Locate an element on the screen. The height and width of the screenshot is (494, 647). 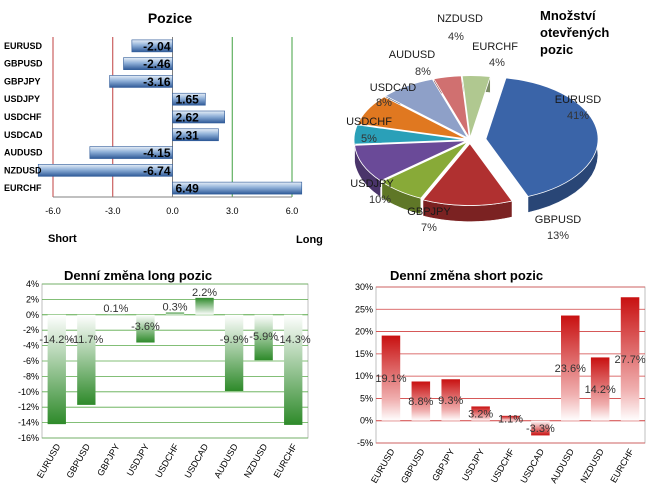
chart-title: Pozice is located at coordinates (170, 18).